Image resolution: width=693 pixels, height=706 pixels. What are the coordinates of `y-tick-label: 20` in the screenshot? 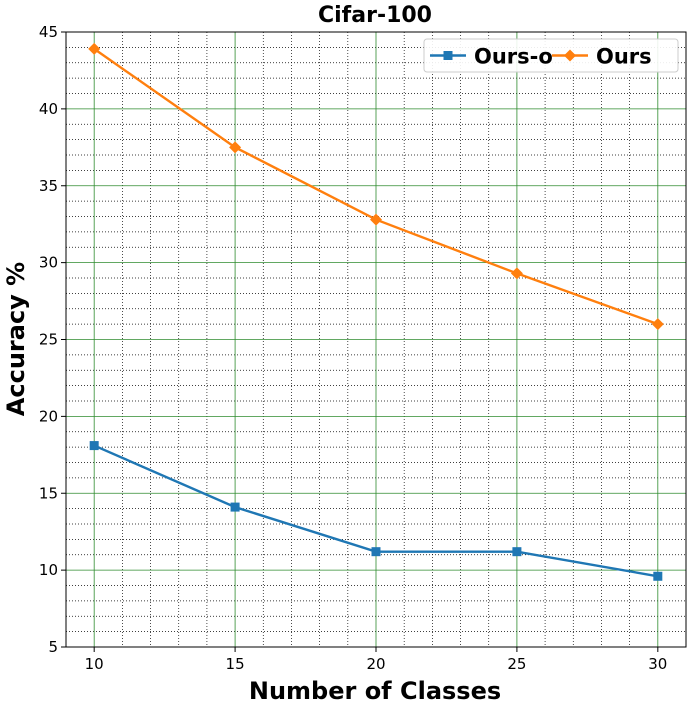 It's located at (48, 416).